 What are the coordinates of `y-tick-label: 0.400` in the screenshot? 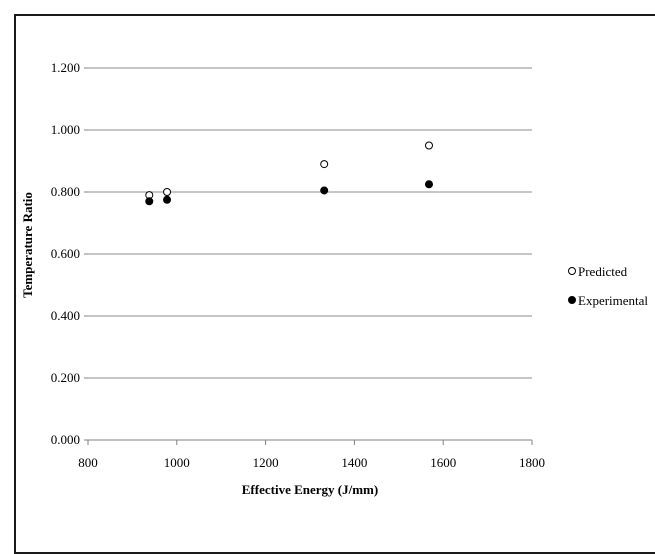 It's located at (65, 315).